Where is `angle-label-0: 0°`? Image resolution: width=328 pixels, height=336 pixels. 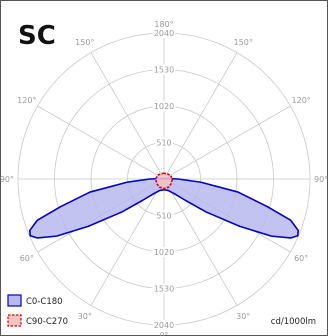
angle-label-0: 0° is located at coordinates (163, 333).